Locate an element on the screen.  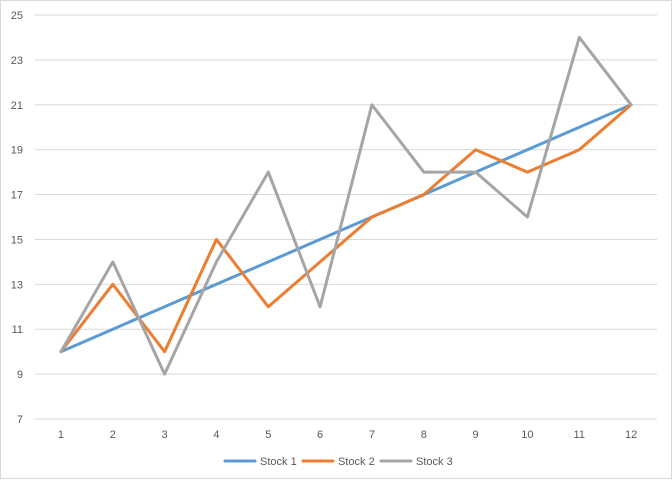
y-tick-label: 15 is located at coordinates (17, 240).